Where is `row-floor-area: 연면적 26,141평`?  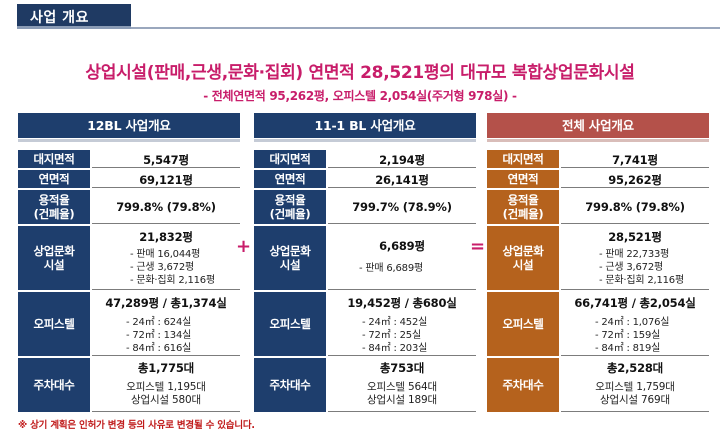 row-floor-area: 연면적 26,141평 is located at coordinates (365, 179).